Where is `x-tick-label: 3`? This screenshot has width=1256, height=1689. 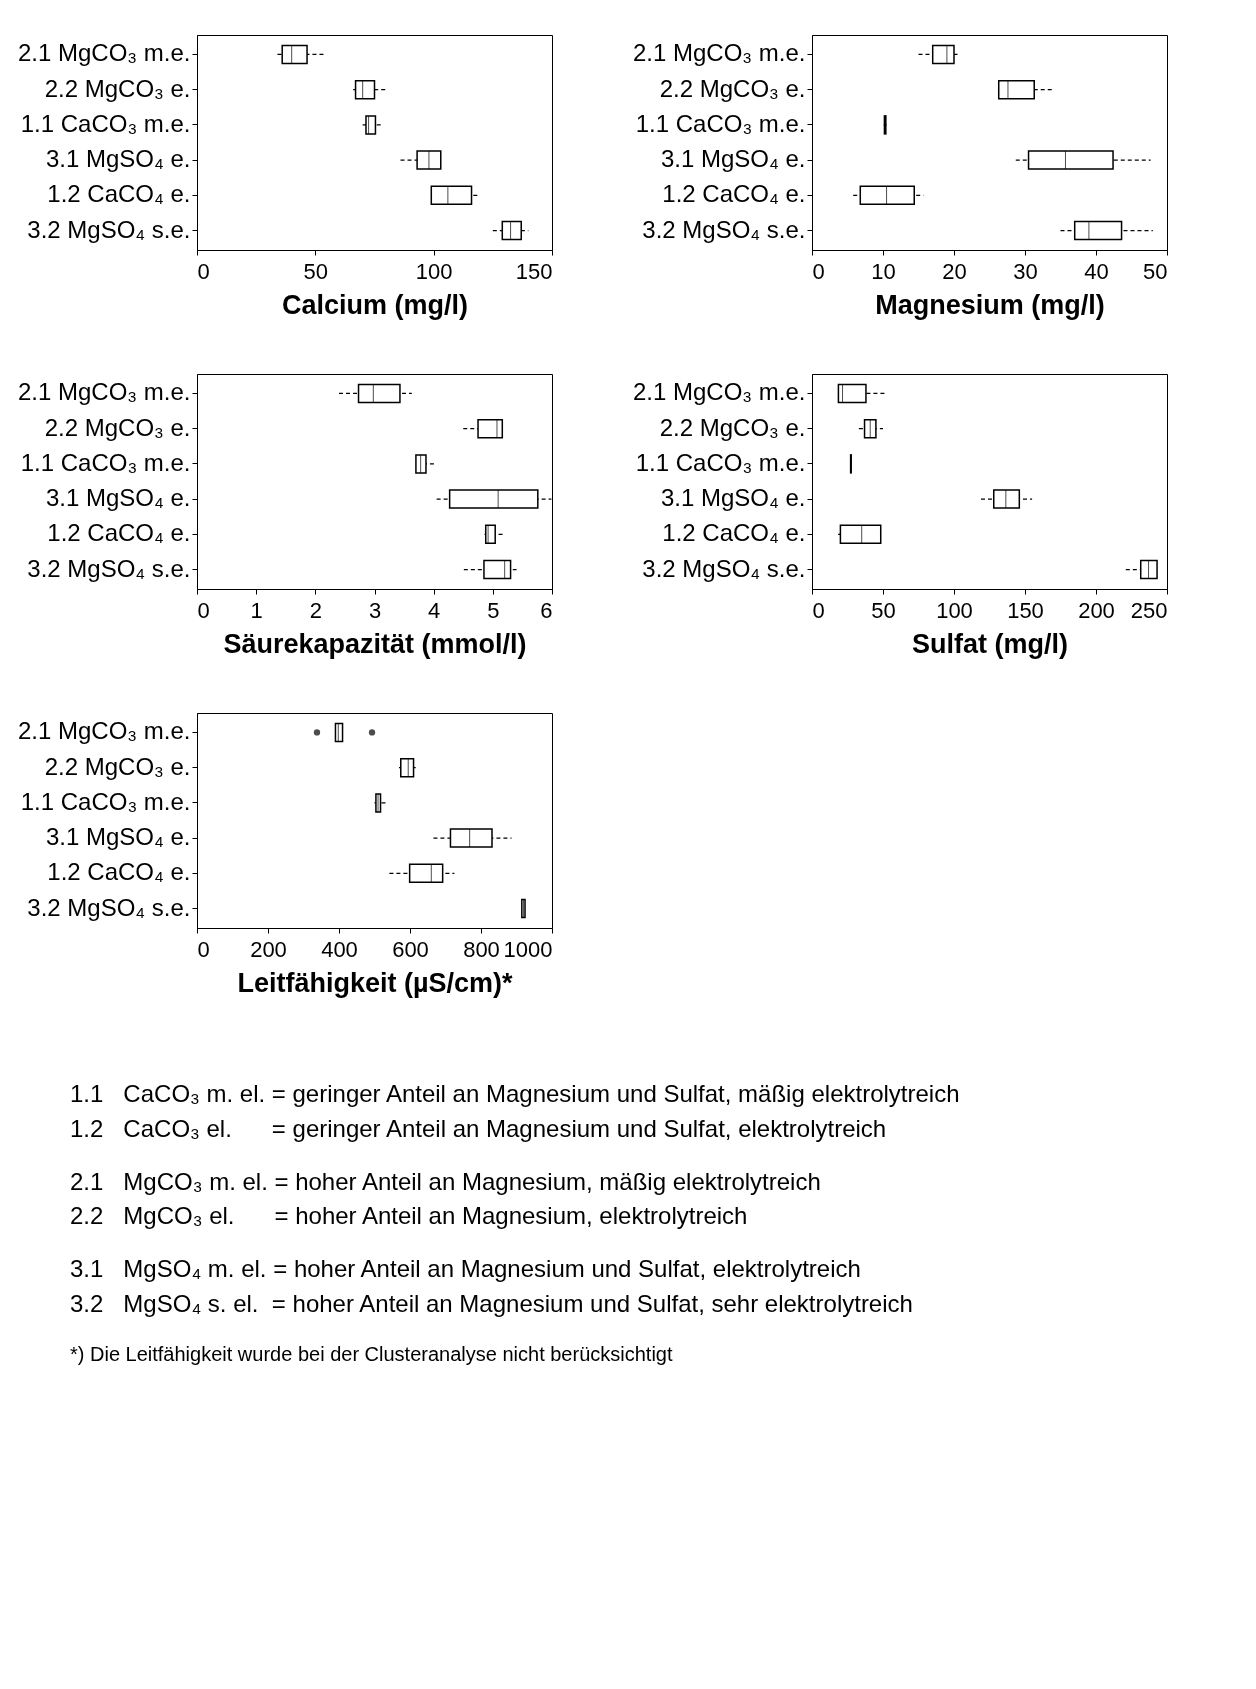
x-tick-label: 3 is located at coordinates (375, 610).